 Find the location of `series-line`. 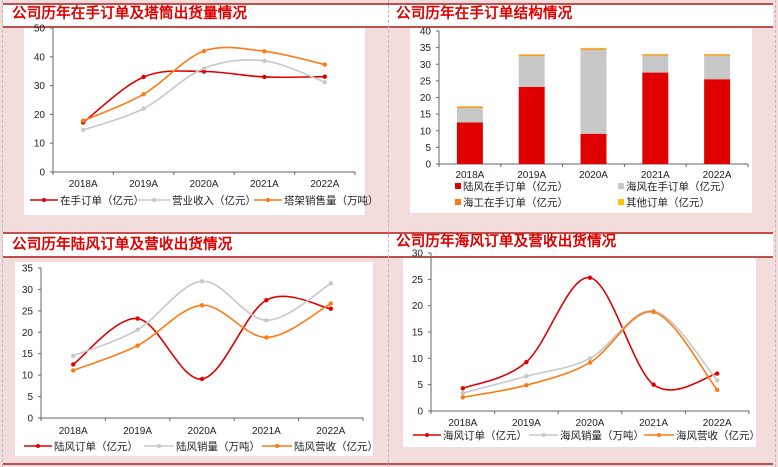

series-line is located at coordinates (590, 355).